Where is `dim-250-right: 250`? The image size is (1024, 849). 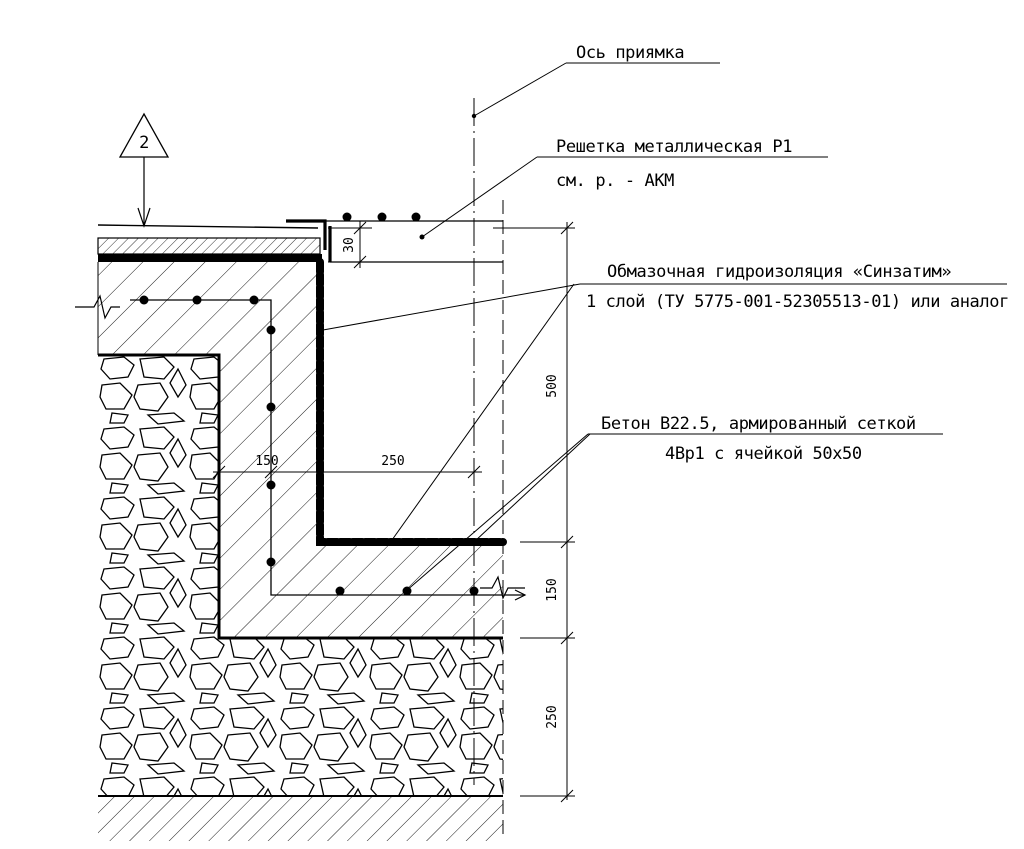
dim-250-right: 250 is located at coordinates (552, 716).